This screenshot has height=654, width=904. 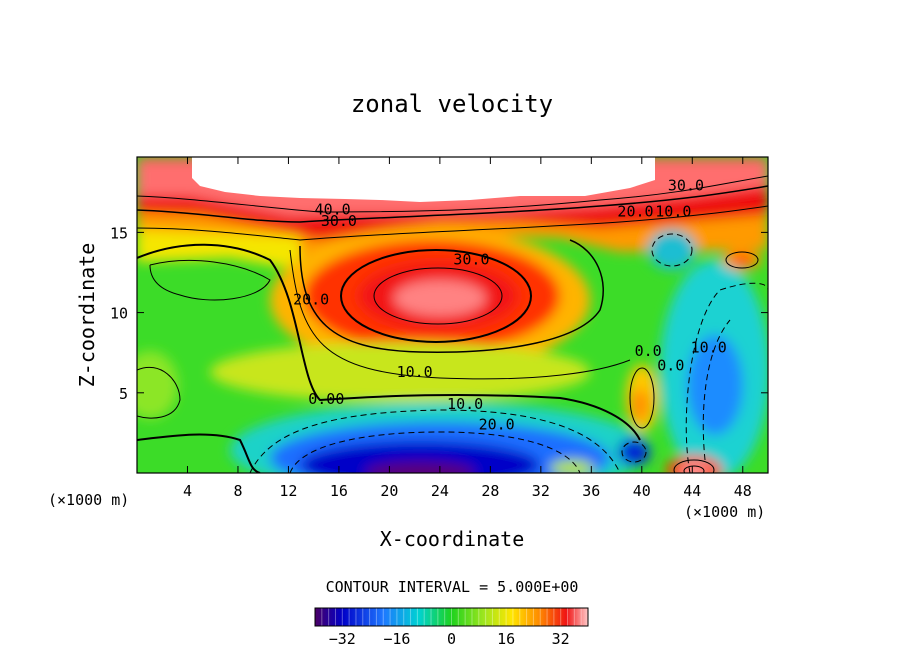 What do you see at coordinates (159, 392) in the screenshot?
I see `contour-left-lower` at bounding box center [159, 392].